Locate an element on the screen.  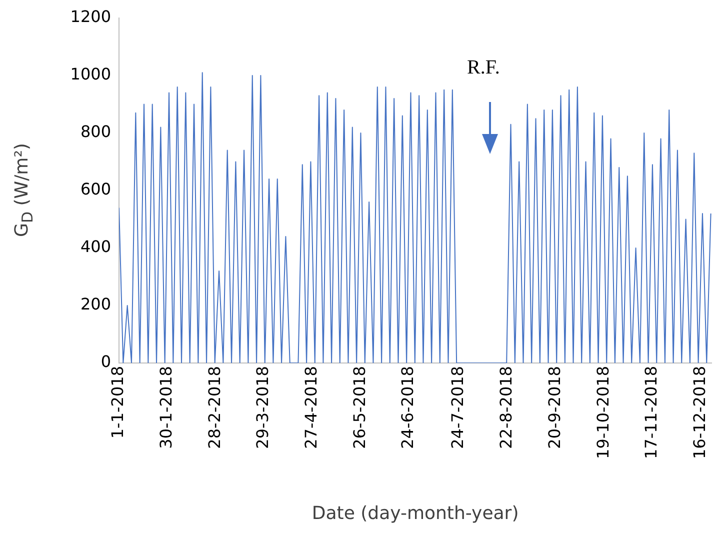
x-tick-label: 19-10-2018 is located at coordinates (602, 412).